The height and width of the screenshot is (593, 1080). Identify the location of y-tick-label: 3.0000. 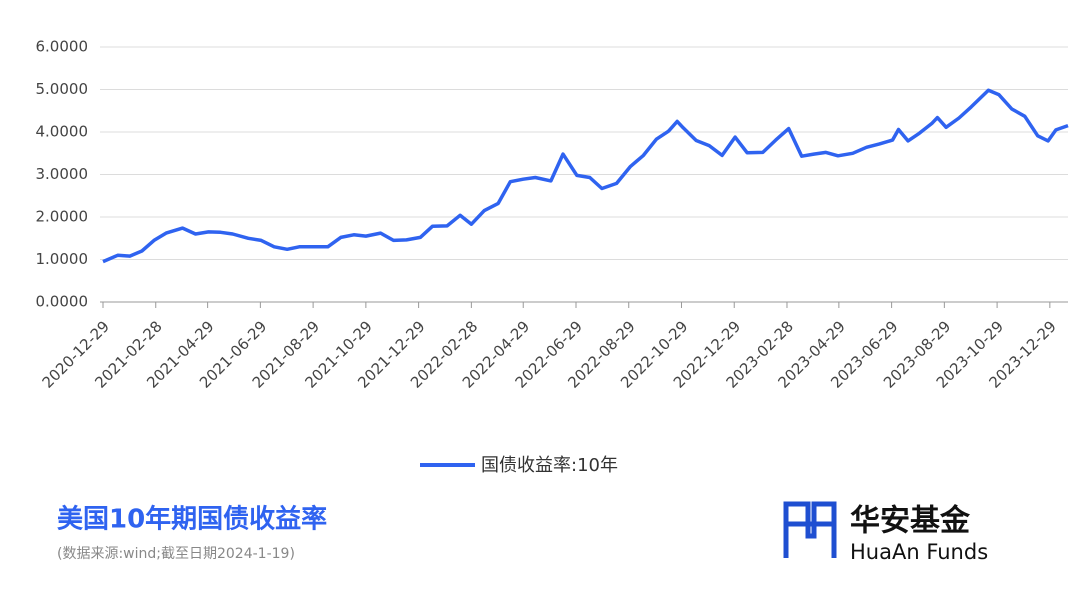
(62, 174).